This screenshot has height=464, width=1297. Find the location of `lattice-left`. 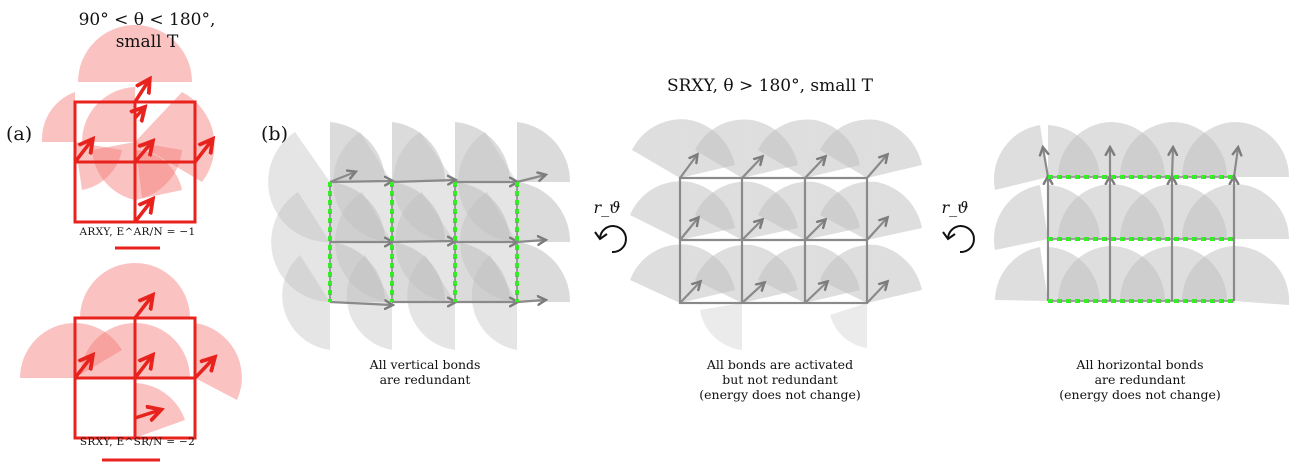

lattice-left is located at coordinates (419, 236).